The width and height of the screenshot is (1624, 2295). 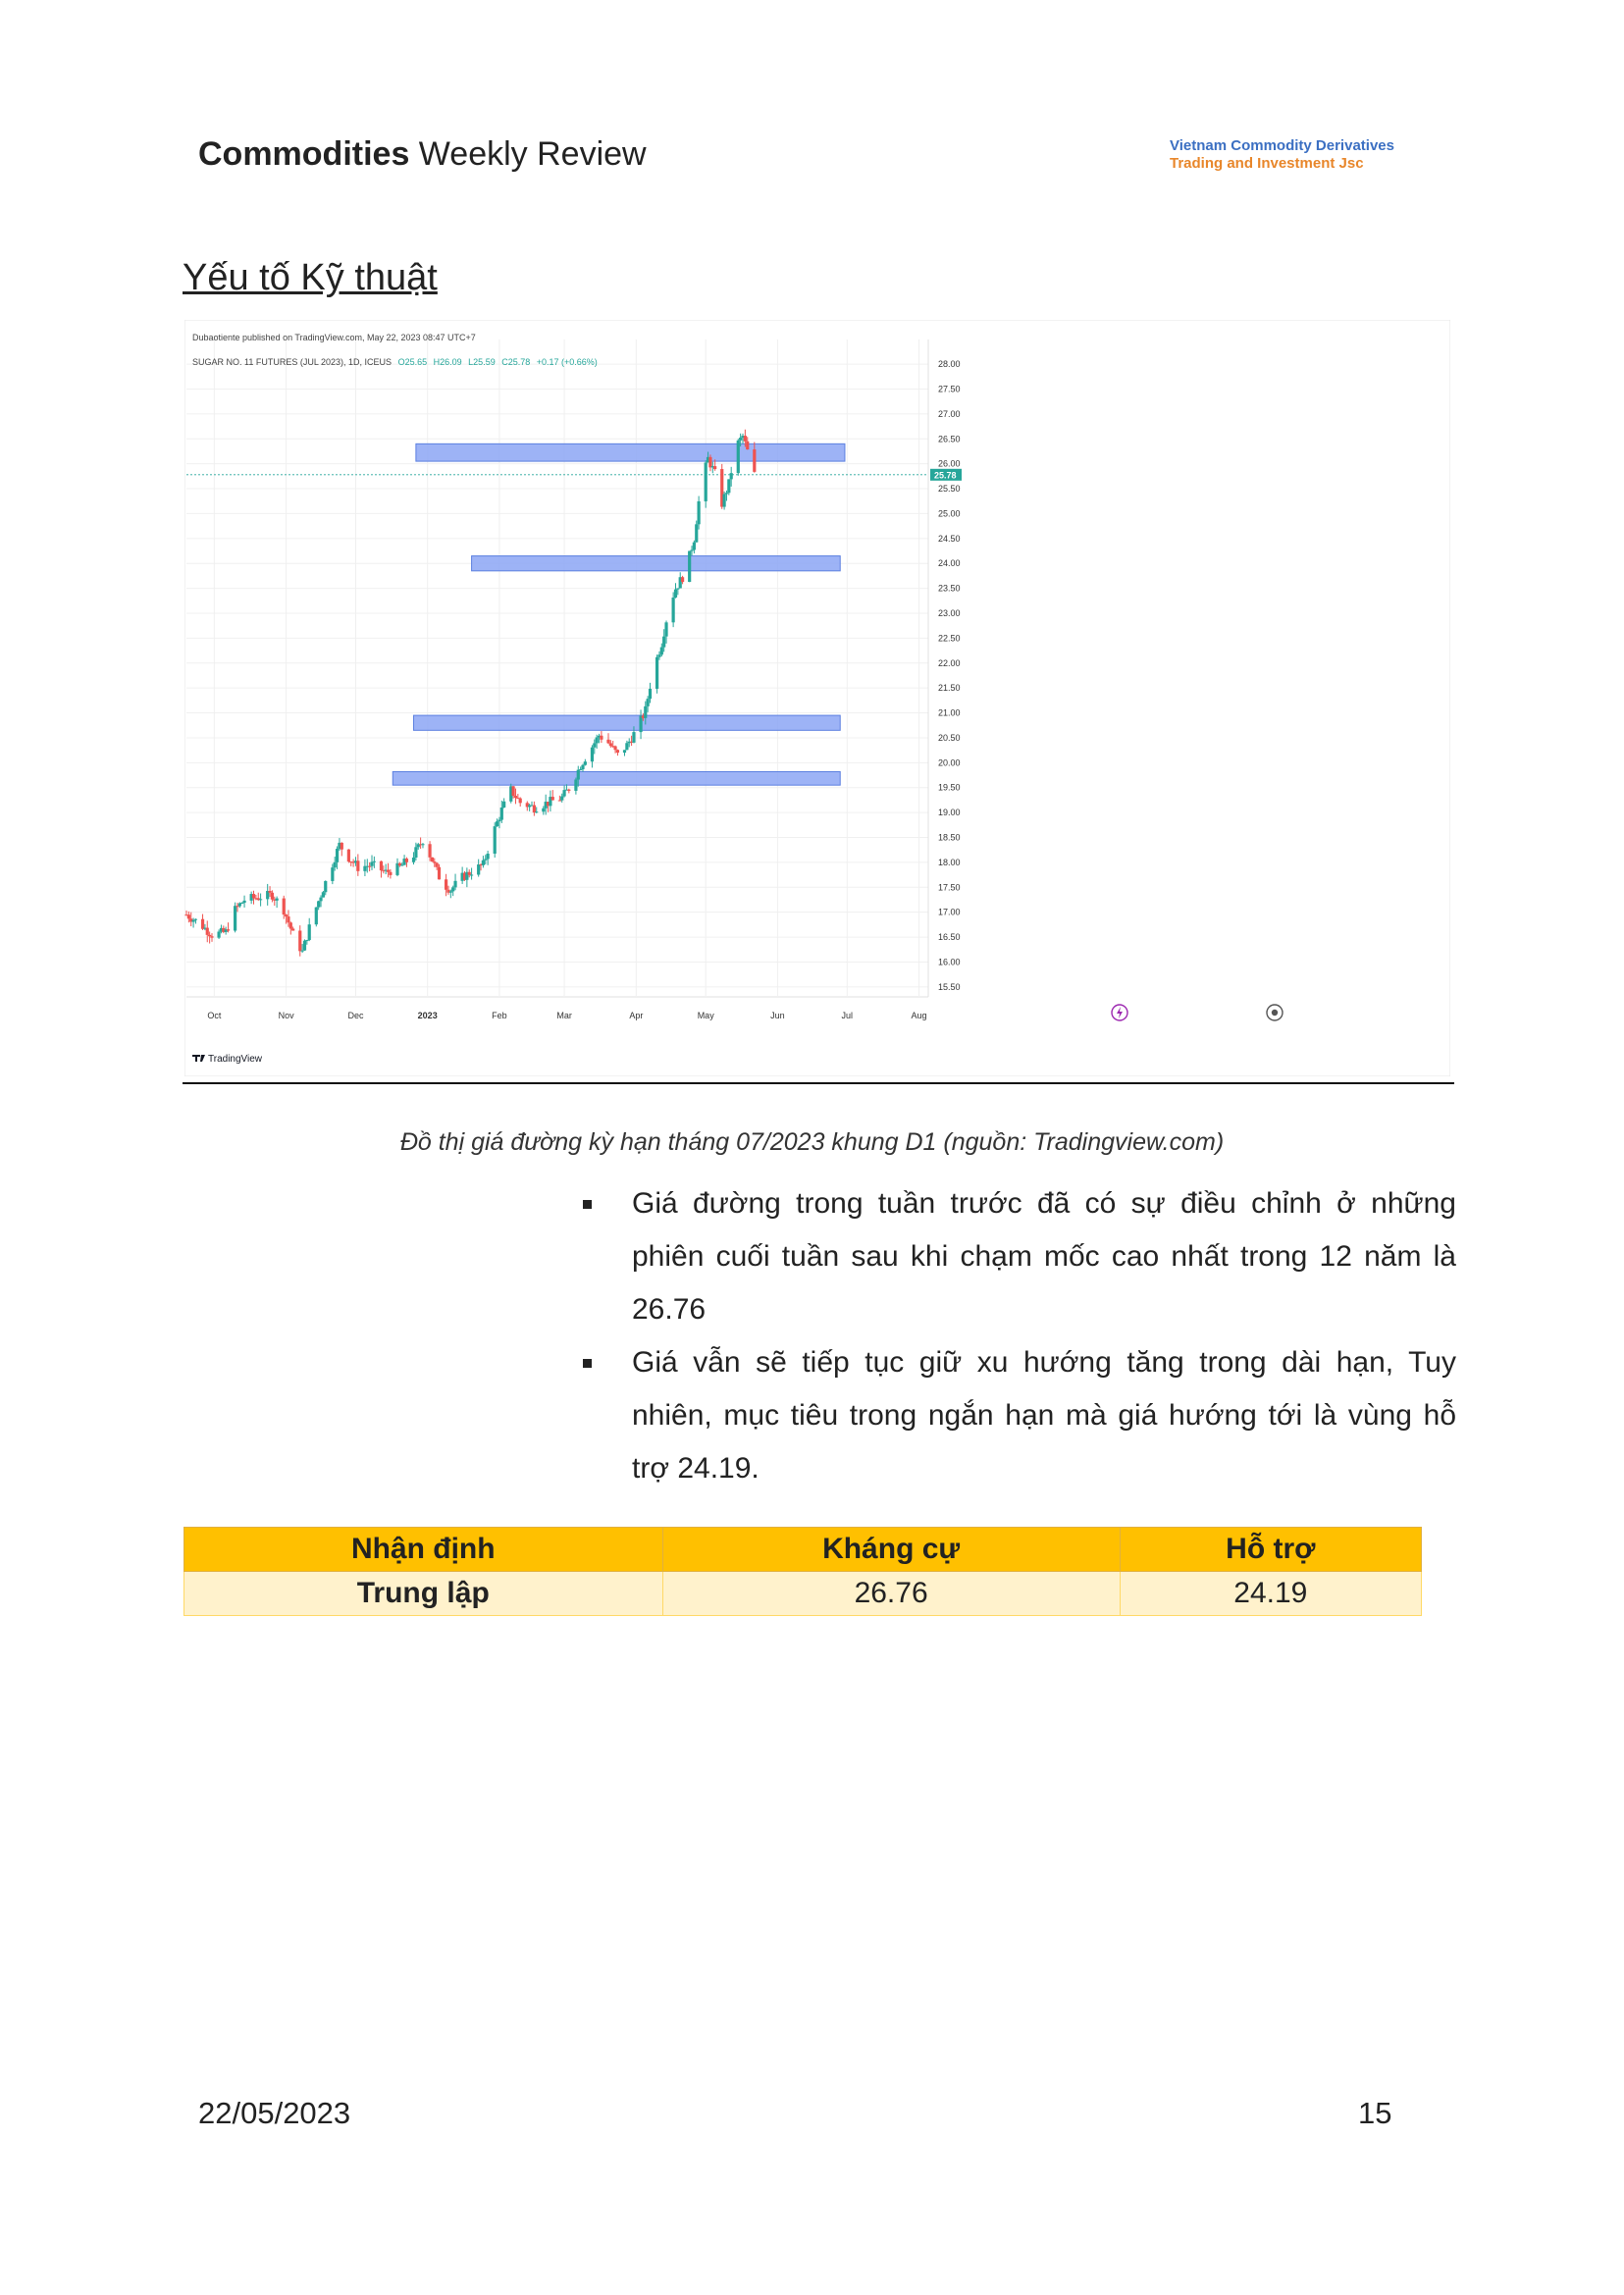 I want to click on header-outlook: Nhận định, so click(x=423, y=1549).